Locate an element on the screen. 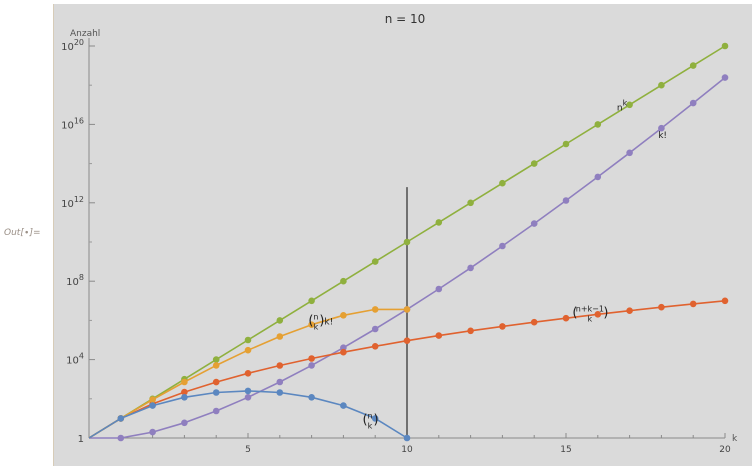 The height and width of the screenshot is (468, 752). label-perm-binom: (nk) is located at coordinates (316, 321).